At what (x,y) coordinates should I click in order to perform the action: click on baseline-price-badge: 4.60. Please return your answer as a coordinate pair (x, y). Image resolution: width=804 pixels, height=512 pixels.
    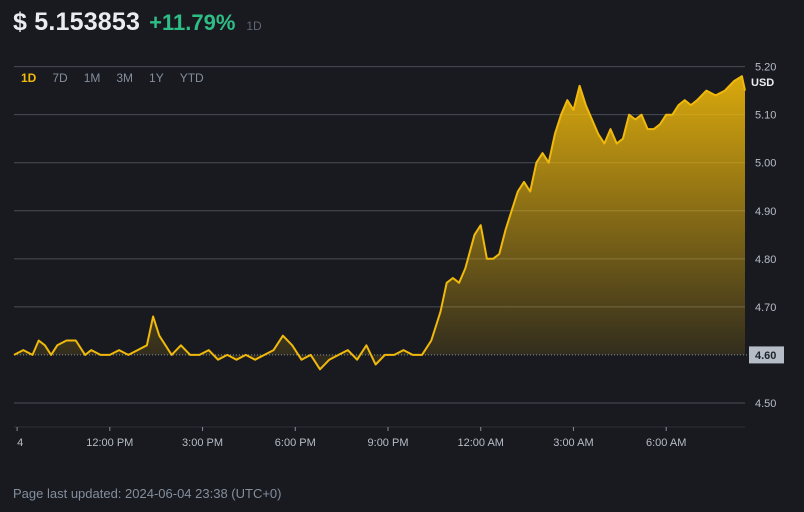
    Looking at the image, I should click on (766, 355).